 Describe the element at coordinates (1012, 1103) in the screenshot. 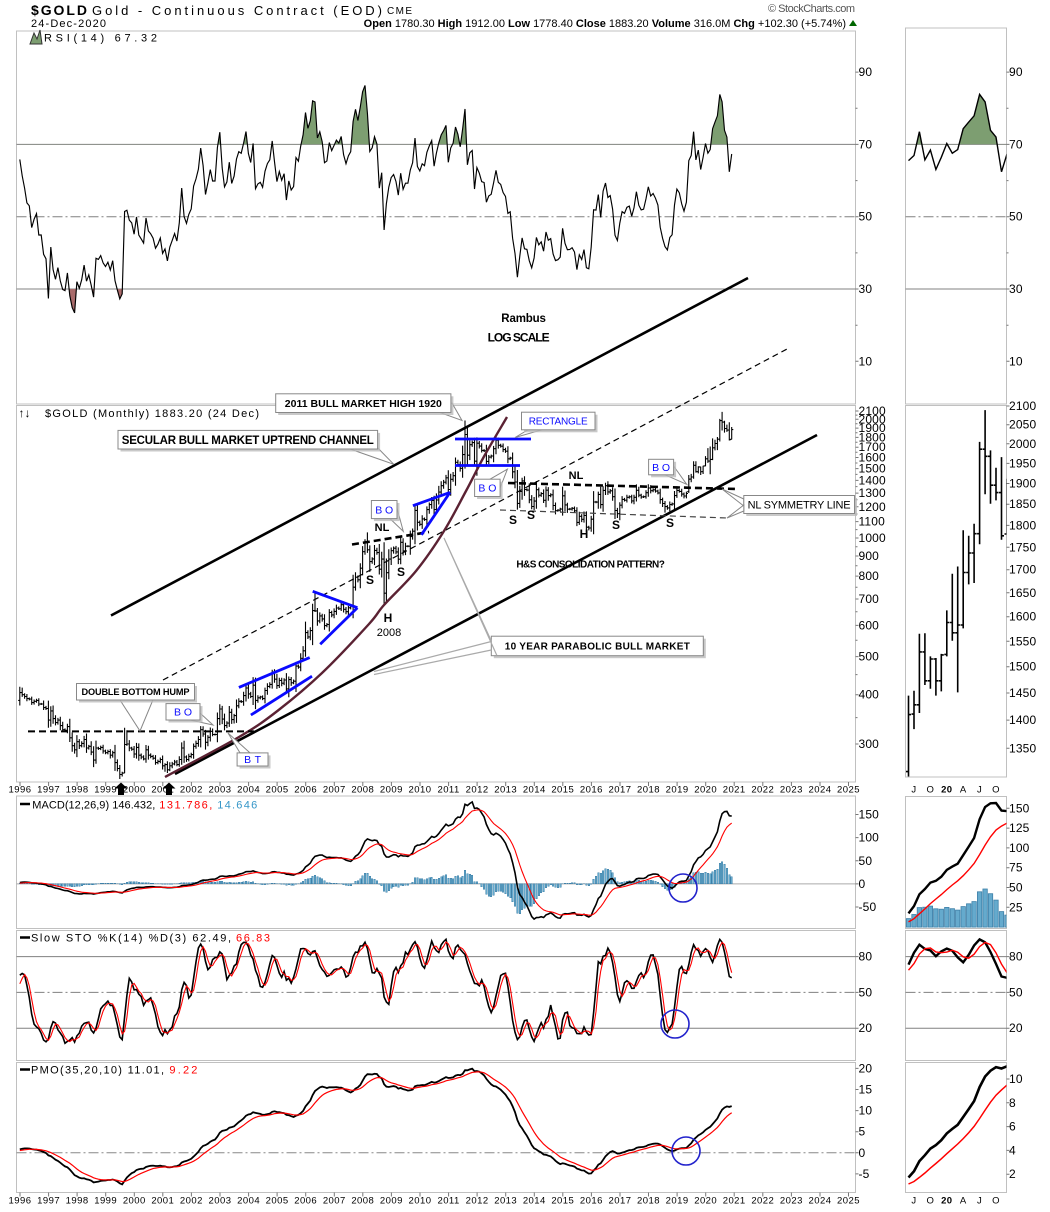

I see `svg-text: 8` at that location.